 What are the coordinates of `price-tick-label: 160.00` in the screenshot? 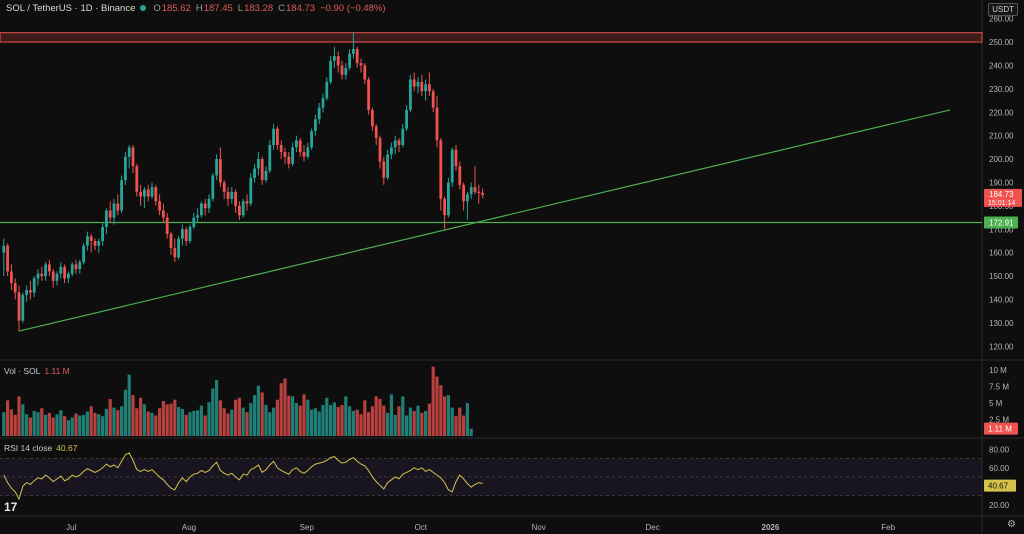 It's located at (1001, 253).